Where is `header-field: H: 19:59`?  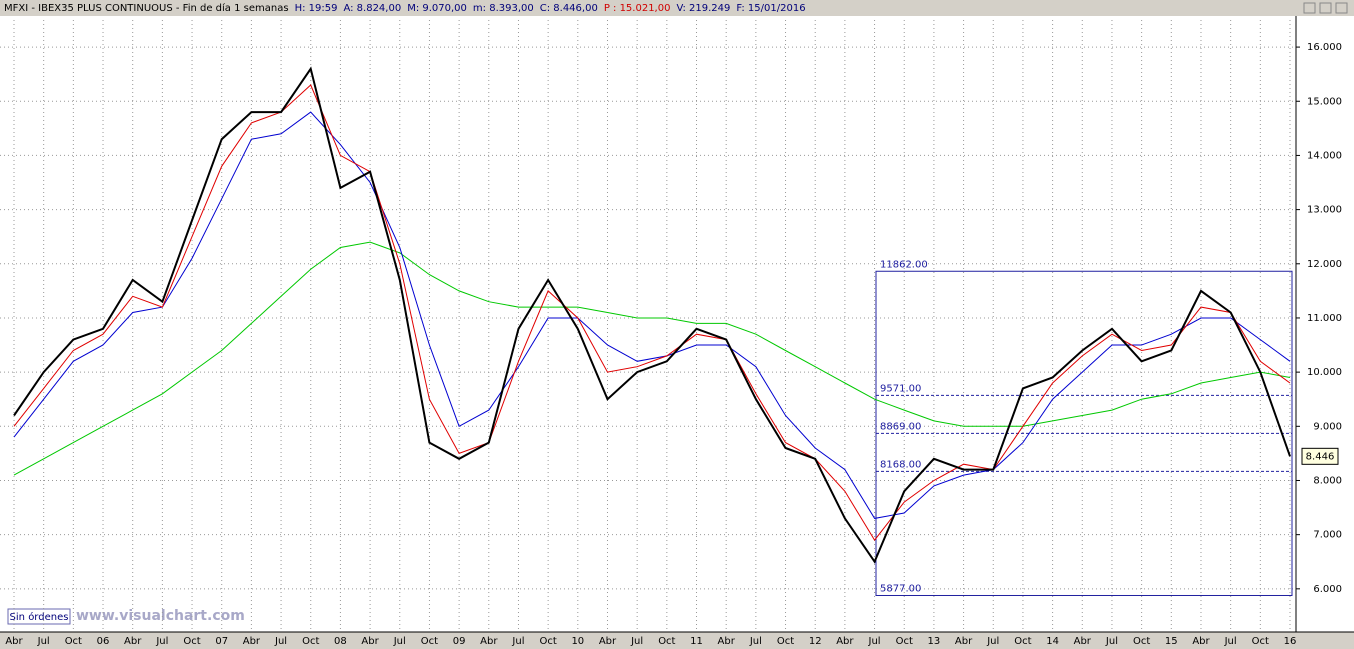 header-field: H: 19:59 is located at coordinates (316, 8).